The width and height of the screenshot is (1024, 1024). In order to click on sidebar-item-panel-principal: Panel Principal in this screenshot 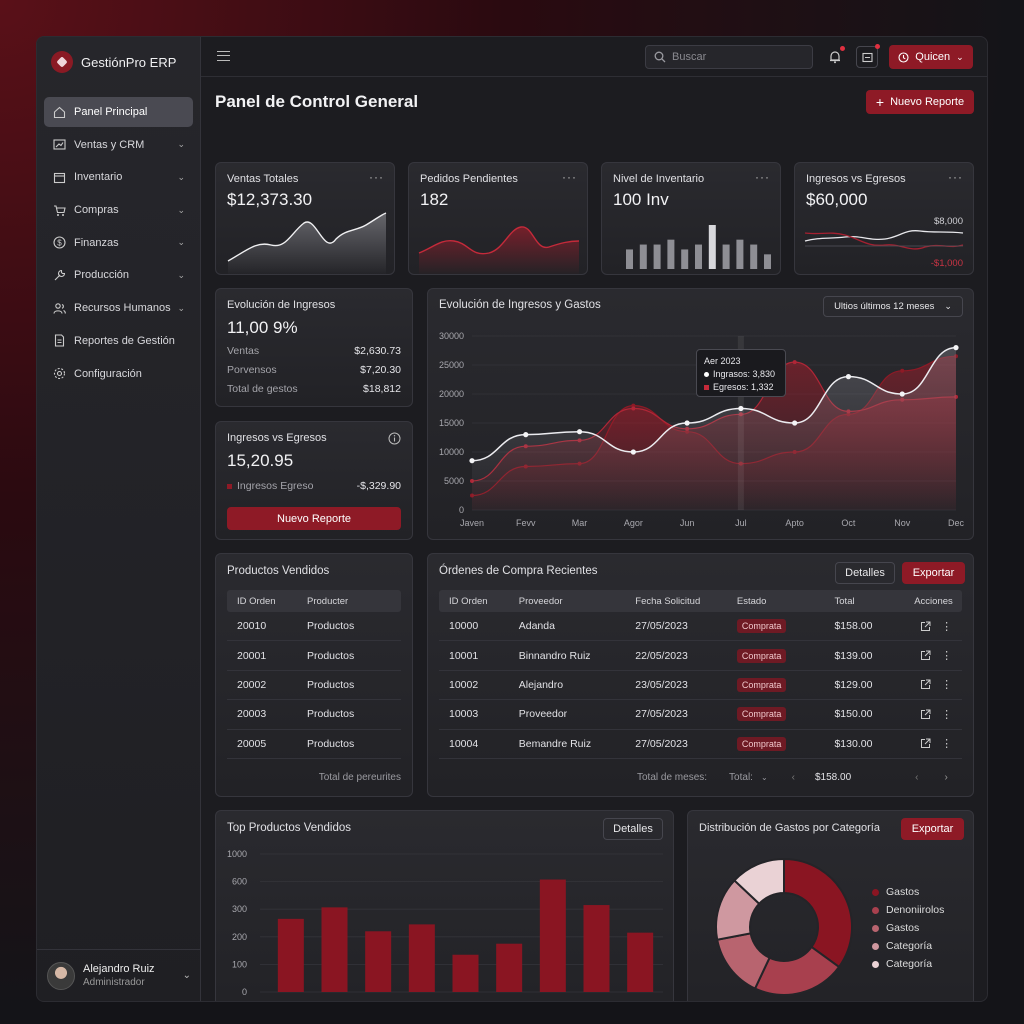, I will do `click(118, 112)`.